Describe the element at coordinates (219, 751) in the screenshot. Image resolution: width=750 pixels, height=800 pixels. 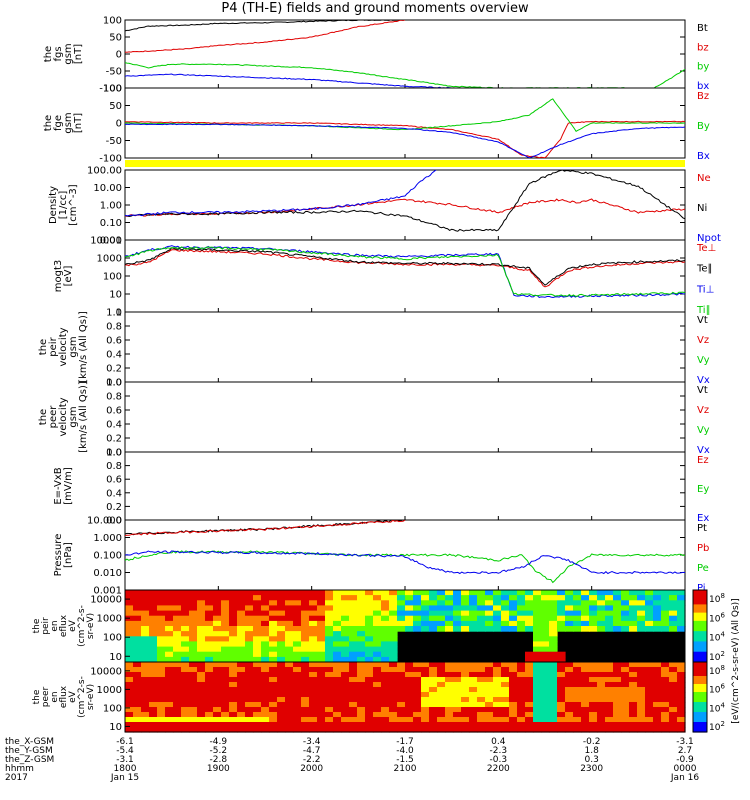
I see `xaxis-value: -5.2` at that location.